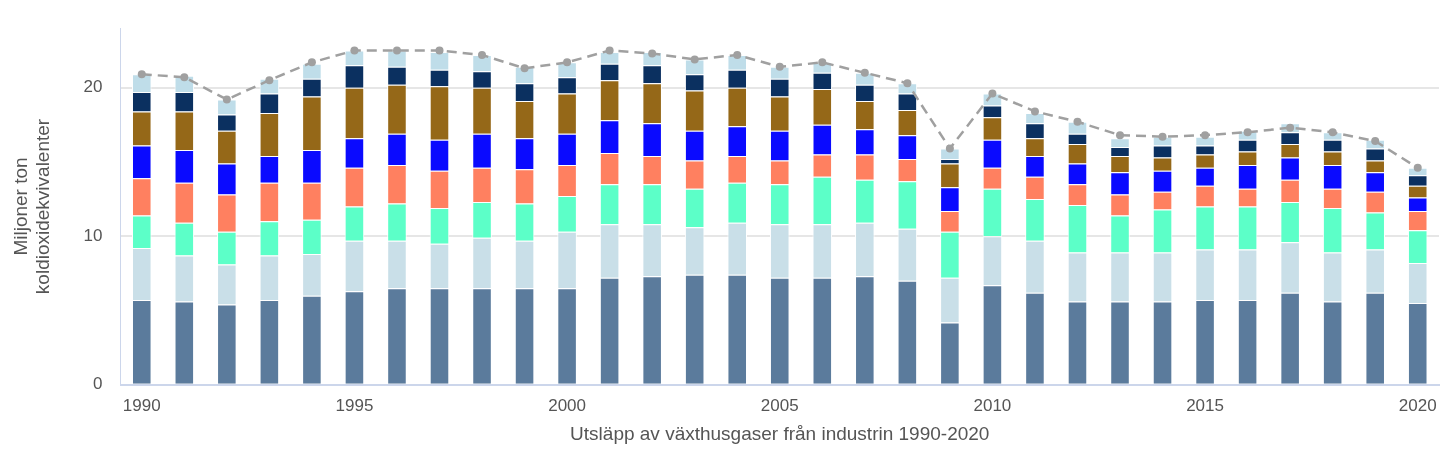  Describe the element at coordinates (93, 235) in the screenshot. I see `y-tick-label: 10` at that location.